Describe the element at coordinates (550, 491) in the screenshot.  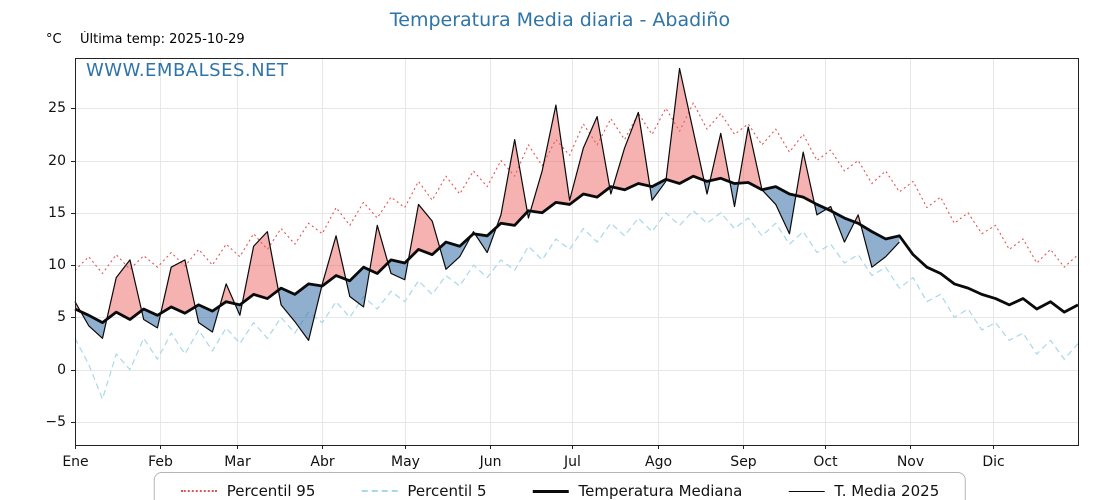
I see `mediana-line-icon` at that location.